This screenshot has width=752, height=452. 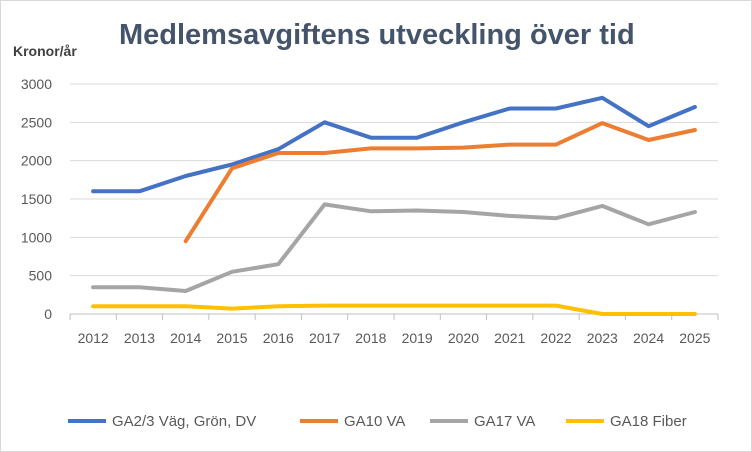 What do you see at coordinates (41, 276) in the screenshot?
I see `y-tick-label: 500` at bounding box center [41, 276].